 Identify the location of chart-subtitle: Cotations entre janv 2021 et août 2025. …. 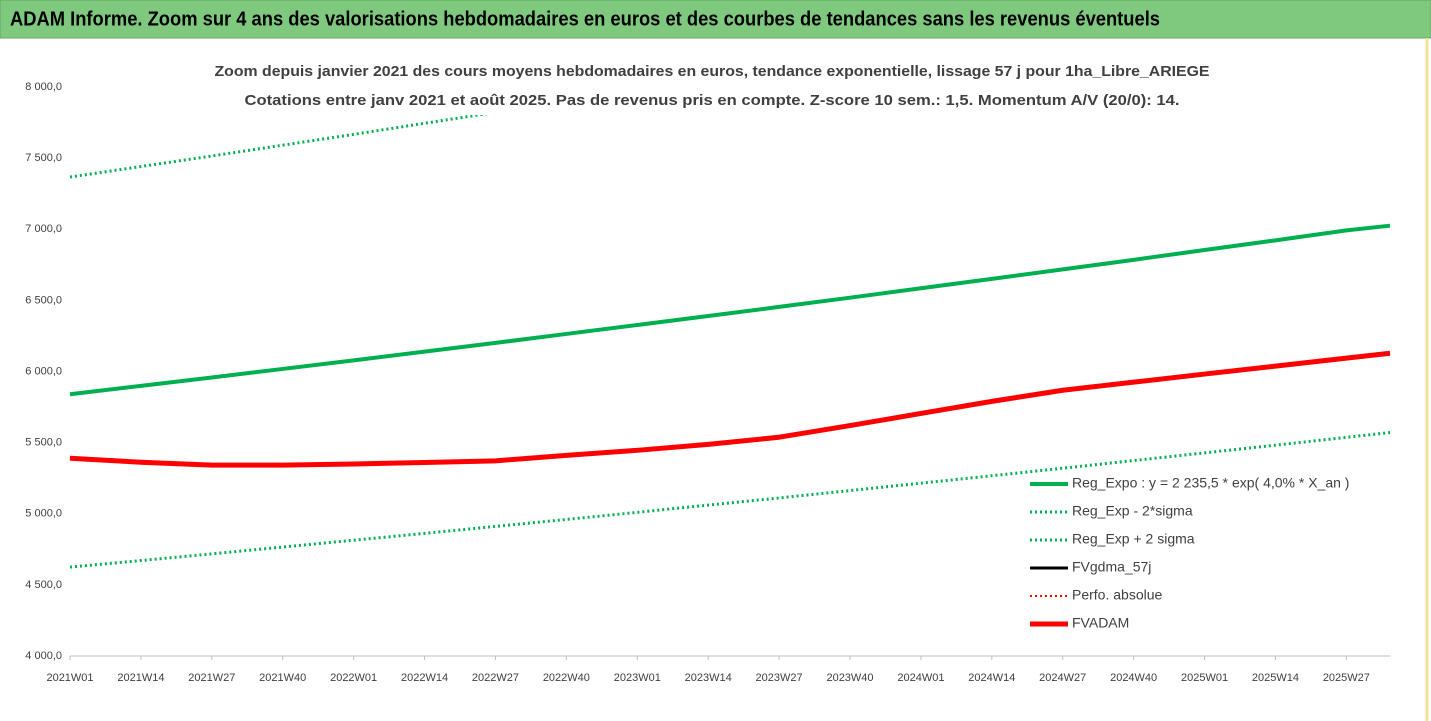
(712, 100).